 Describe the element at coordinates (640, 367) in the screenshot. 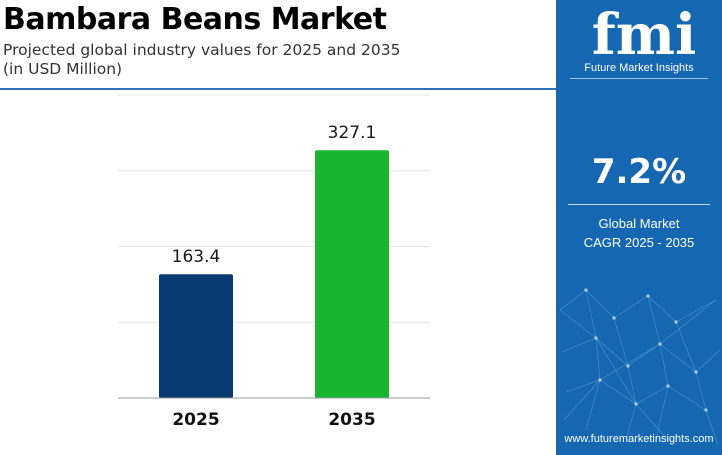

I see `network-pattern` at that location.